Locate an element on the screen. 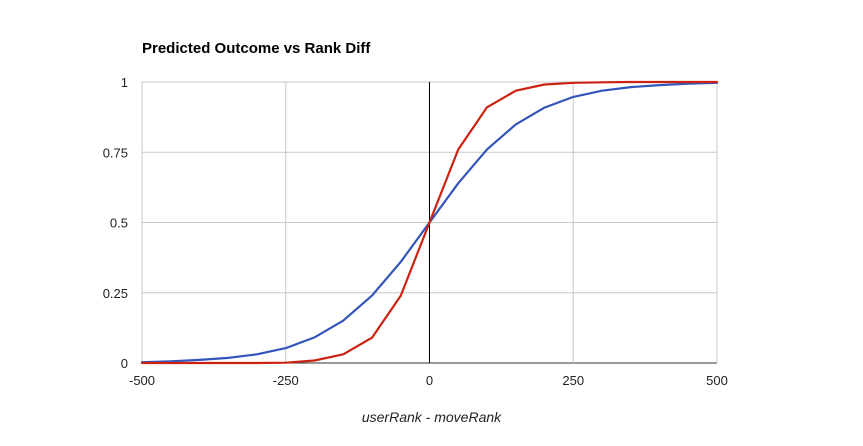 Image resolution: width=863 pixels, height=446 pixels. y-tick-label: 0.75 is located at coordinates (115, 152).